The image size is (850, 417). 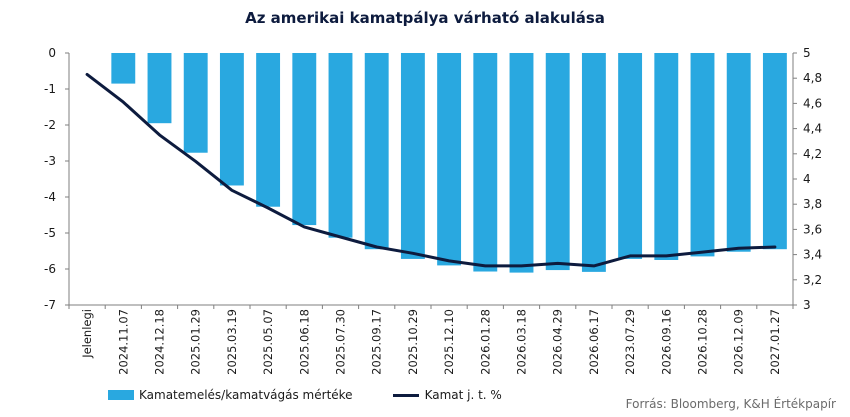 I want to click on y-right-tick-label: 4,6, so click(x=812, y=103).